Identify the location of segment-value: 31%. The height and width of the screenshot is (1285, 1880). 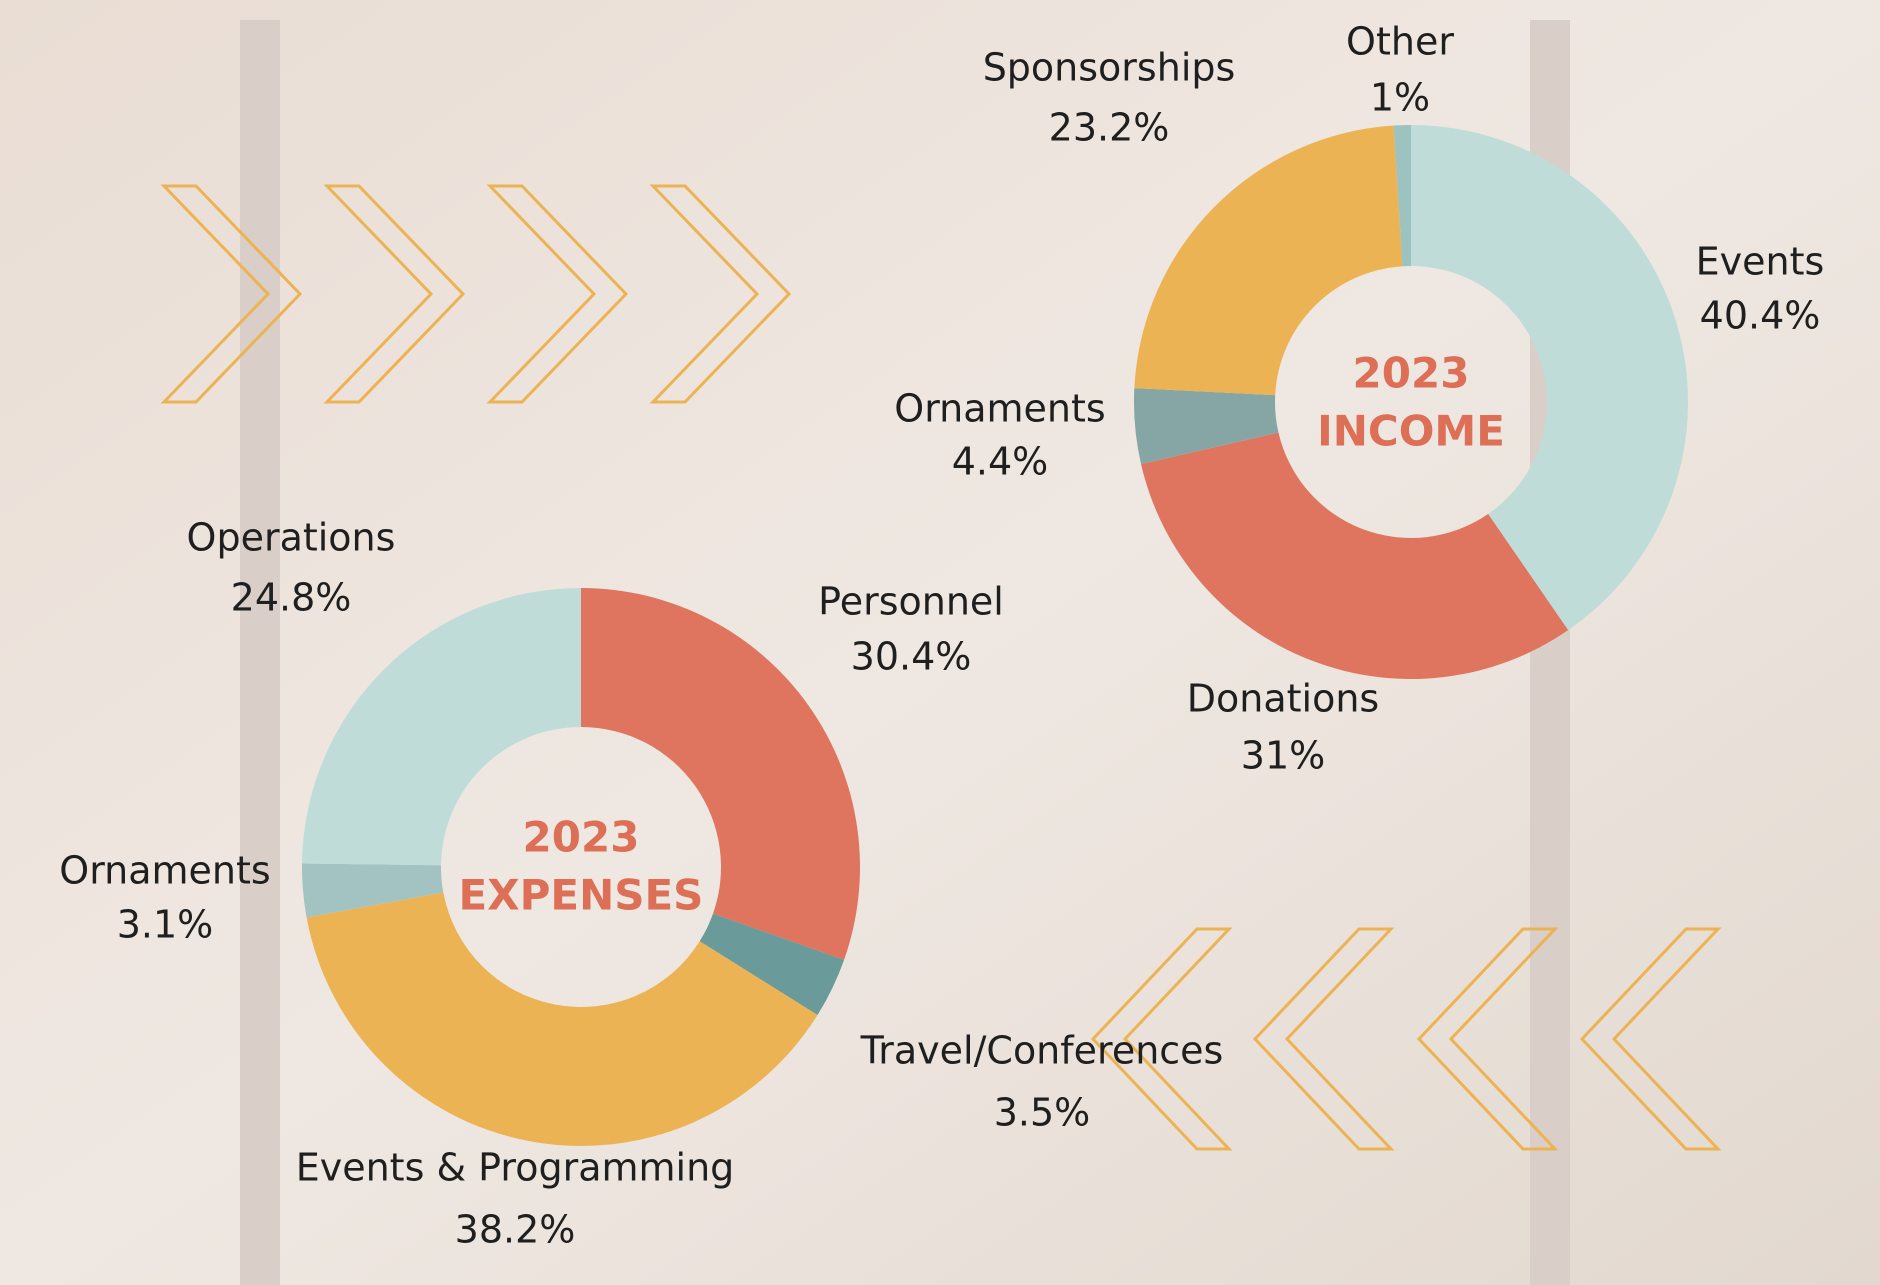
(1283, 756).